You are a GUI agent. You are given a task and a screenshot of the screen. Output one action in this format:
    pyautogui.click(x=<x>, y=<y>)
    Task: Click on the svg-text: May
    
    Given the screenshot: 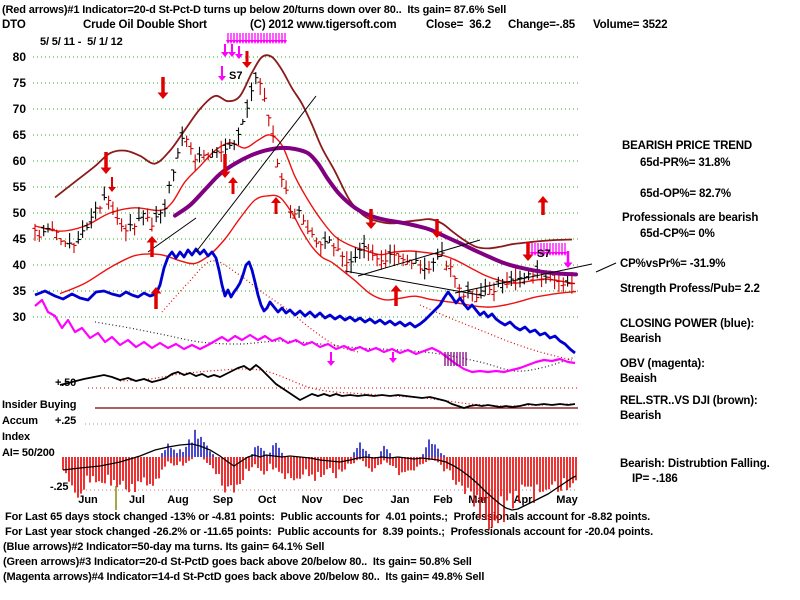 What is the action you would take?
    pyautogui.click(x=567, y=500)
    